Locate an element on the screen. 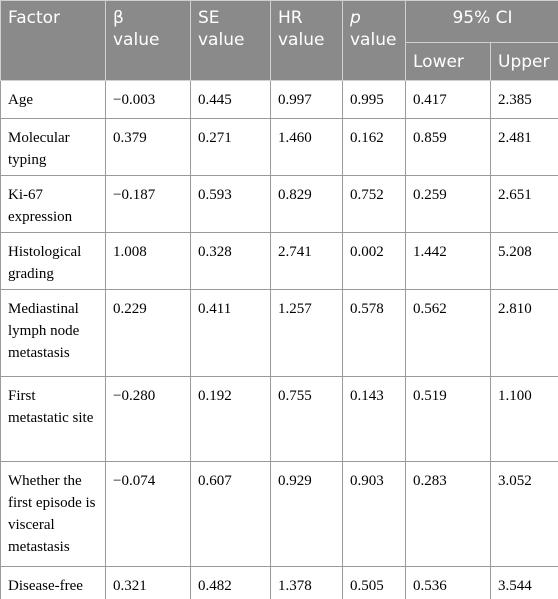  header-text: HR value is located at coordinates (301, 29).